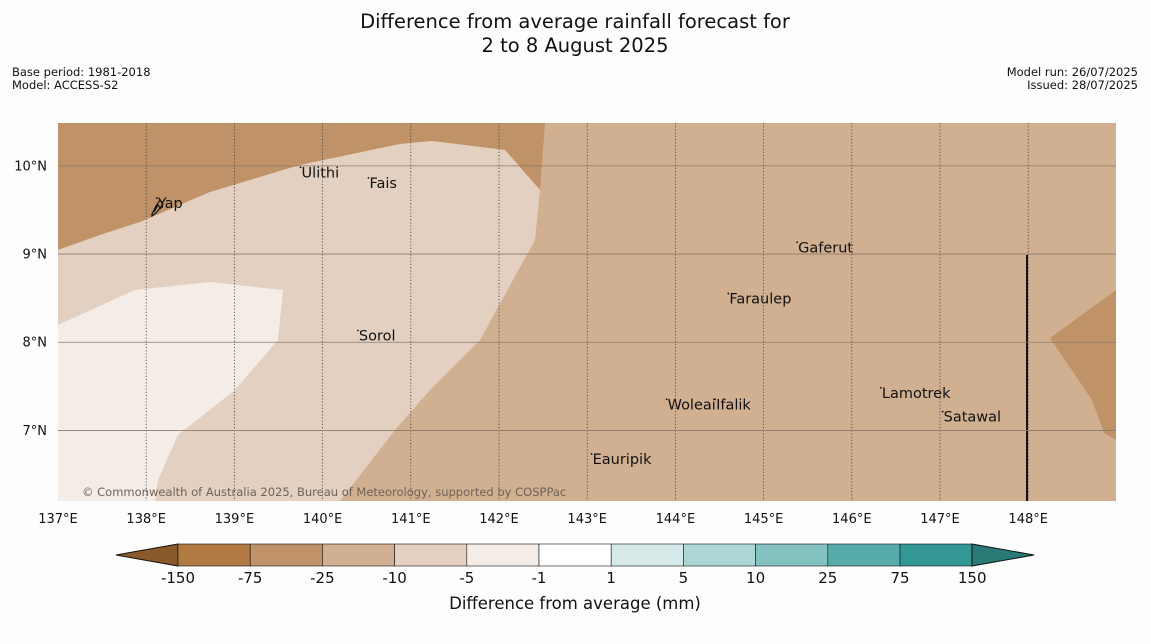 This screenshot has height=644, width=1150. Describe the element at coordinates (35, 343) in the screenshot. I see `lat-tick-label: 8°N` at that location.